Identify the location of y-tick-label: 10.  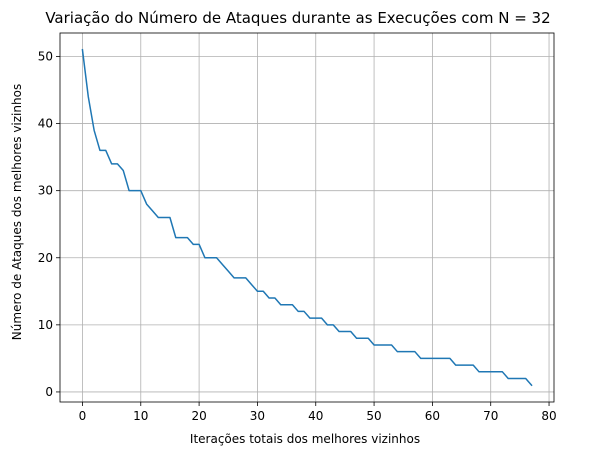
(45, 325).